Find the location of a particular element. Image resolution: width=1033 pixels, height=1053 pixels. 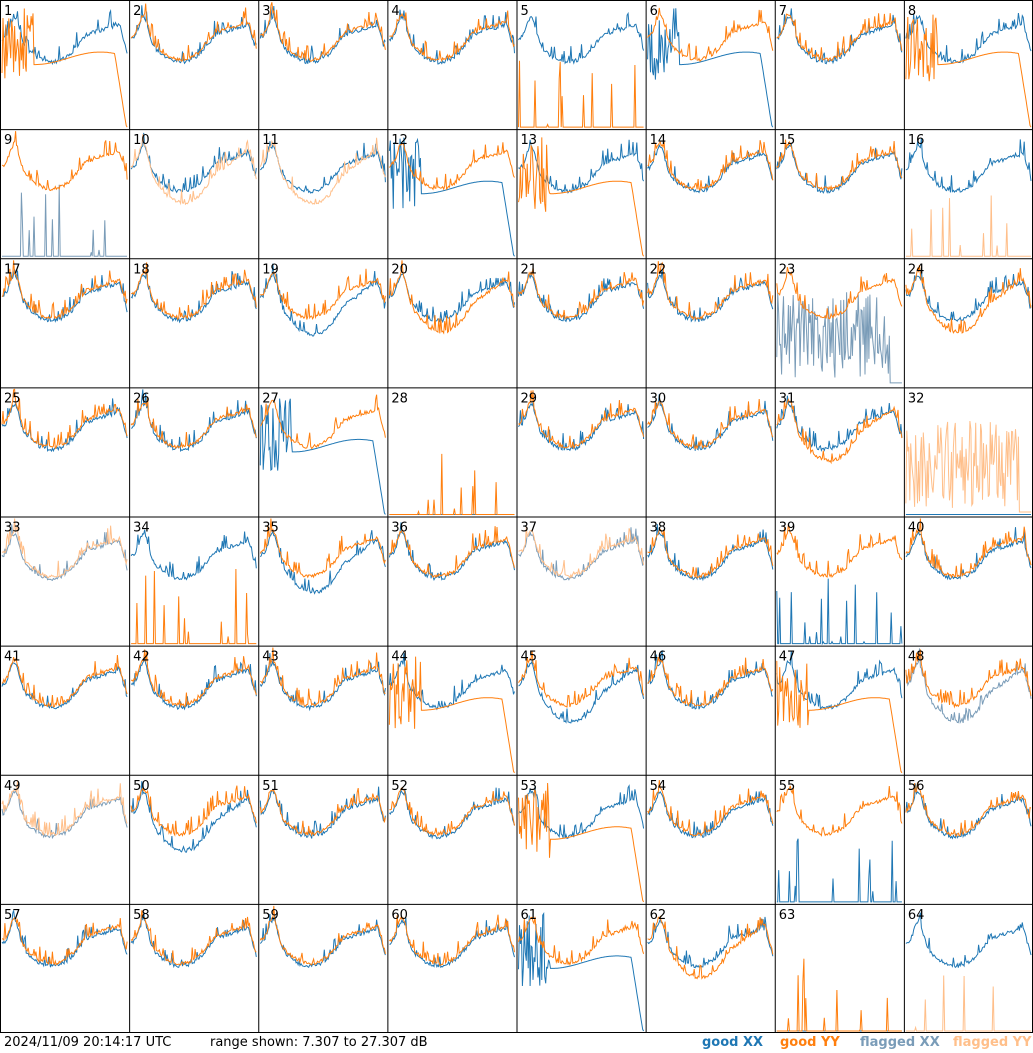

panel-56: 56 is located at coordinates (968, 809).